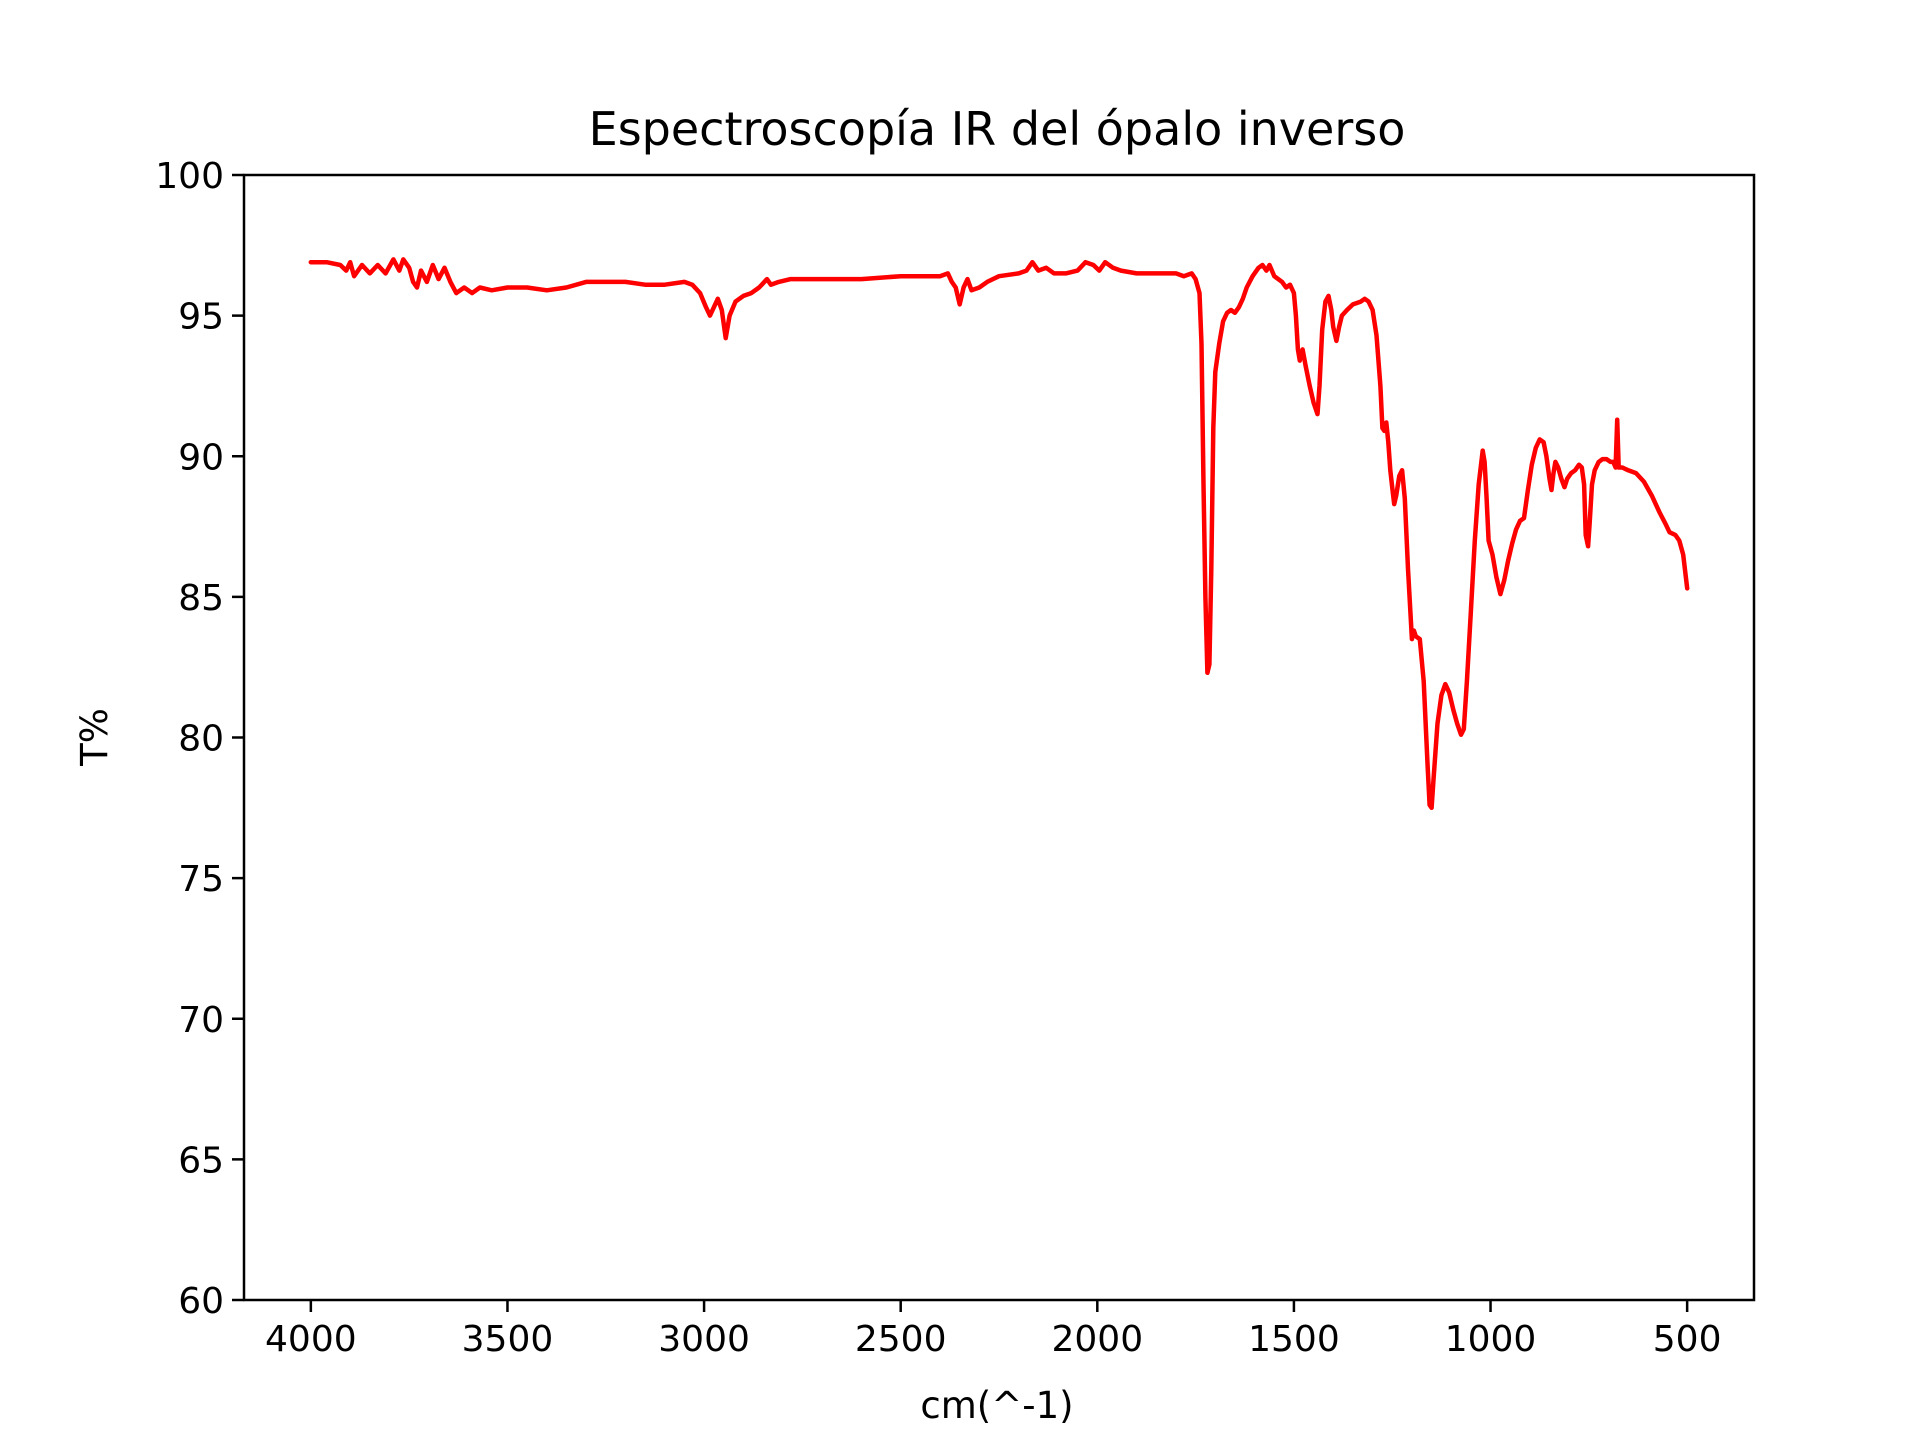  I want to click on y-tick-label: 90, so click(201, 457).